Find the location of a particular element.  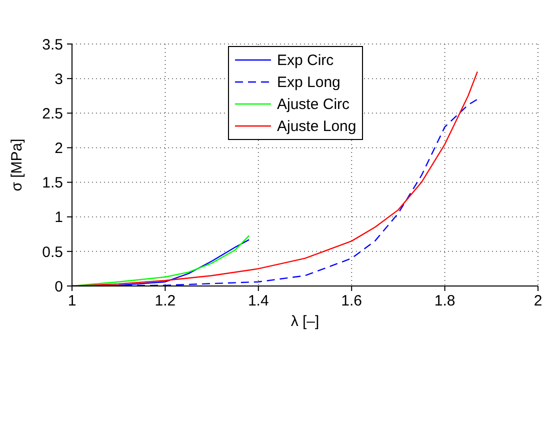

legend-label: Exp Long is located at coordinates (308, 82).